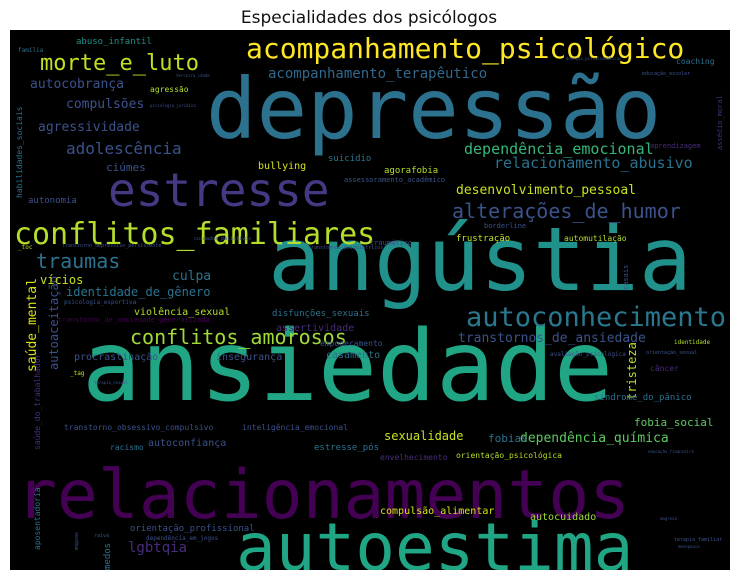 The image size is (738, 581). What do you see at coordinates (594, 58) in the screenshot?
I see `word-doenças_psicossomáticas: doenças_psicossomáticas` at bounding box center [594, 58].